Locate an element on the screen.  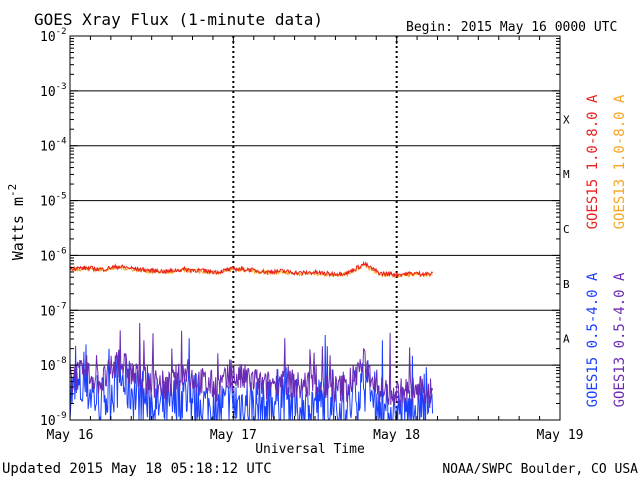
x-axis-label: Universal Time is located at coordinates (310, 449).